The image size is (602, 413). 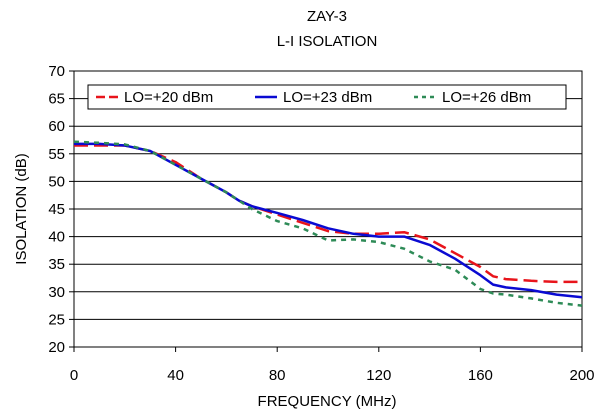 What do you see at coordinates (21, 208) in the screenshot?
I see `y-axis-title: ISOLATION (dB)` at bounding box center [21, 208].